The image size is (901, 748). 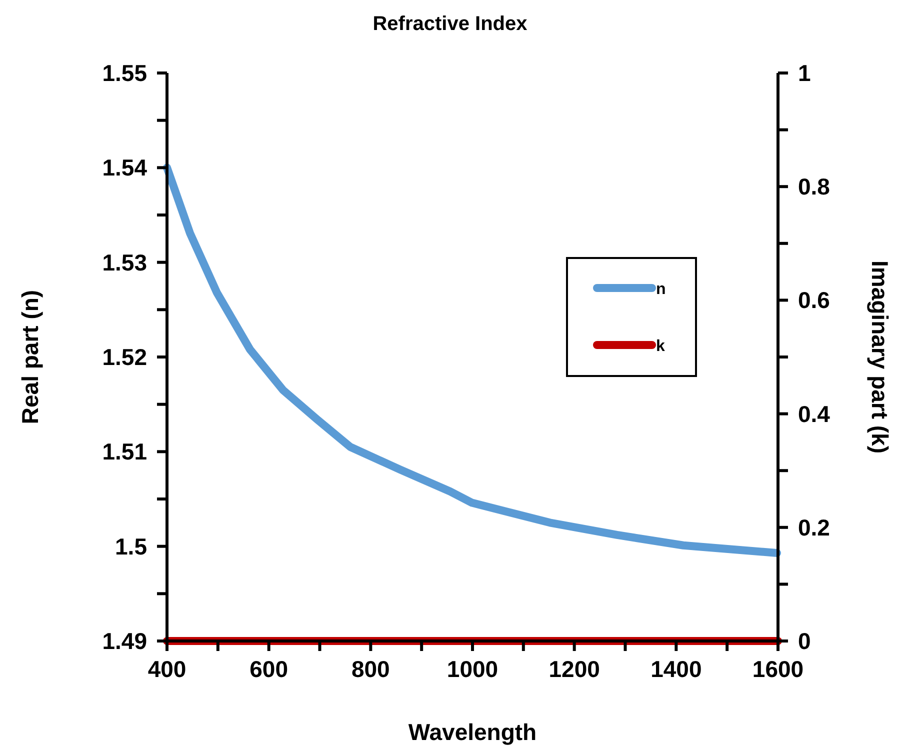 What do you see at coordinates (472, 669) in the screenshot?
I see `x-tick-label: 1000` at bounding box center [472, 669].